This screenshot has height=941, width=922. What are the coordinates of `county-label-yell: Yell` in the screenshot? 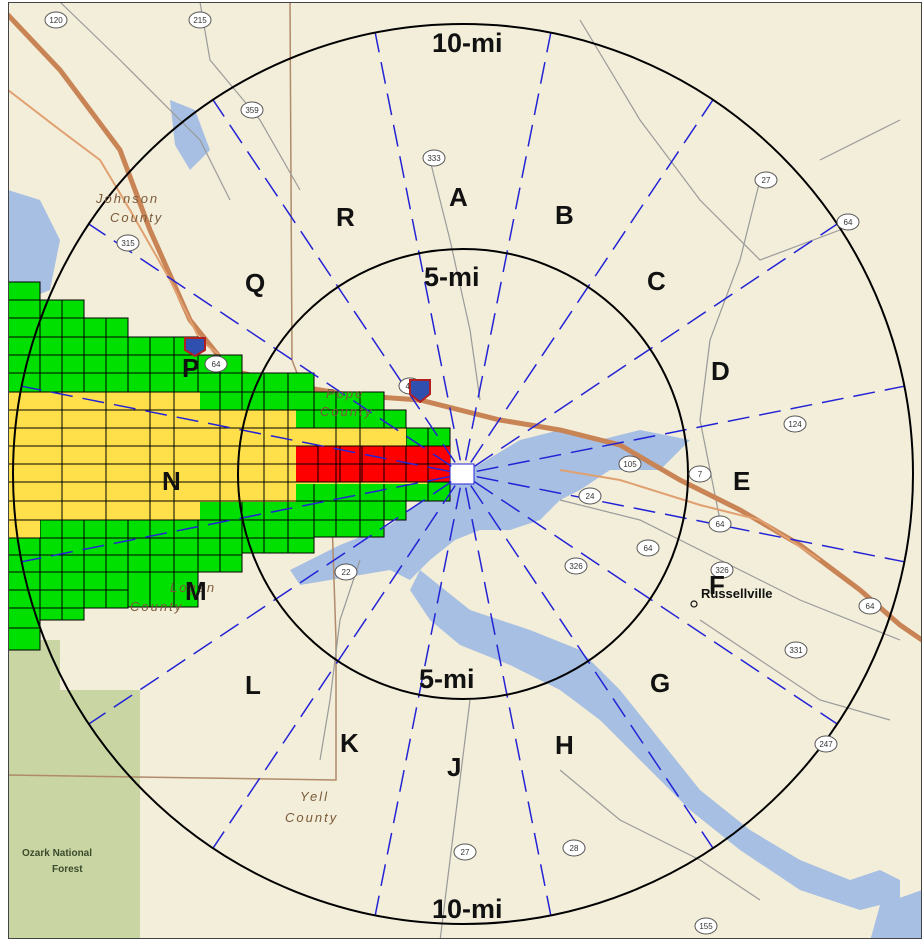 It's located at (314, 796).